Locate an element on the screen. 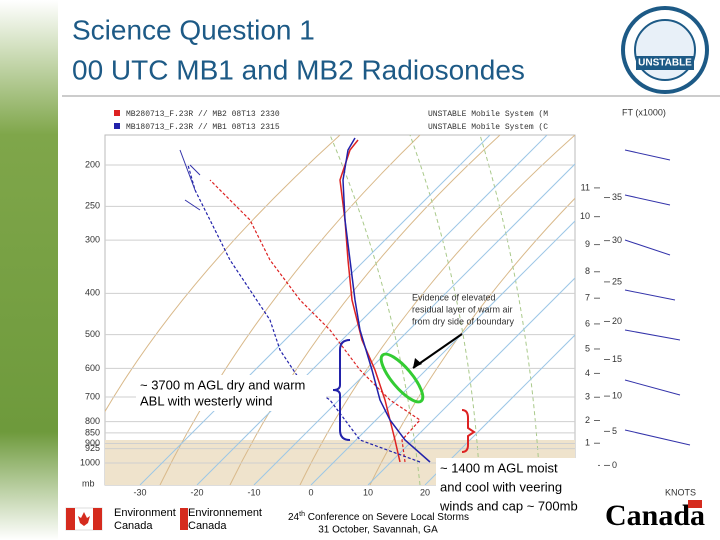  pressure-tick-label: 1000 is located at coordinates (90, 462).